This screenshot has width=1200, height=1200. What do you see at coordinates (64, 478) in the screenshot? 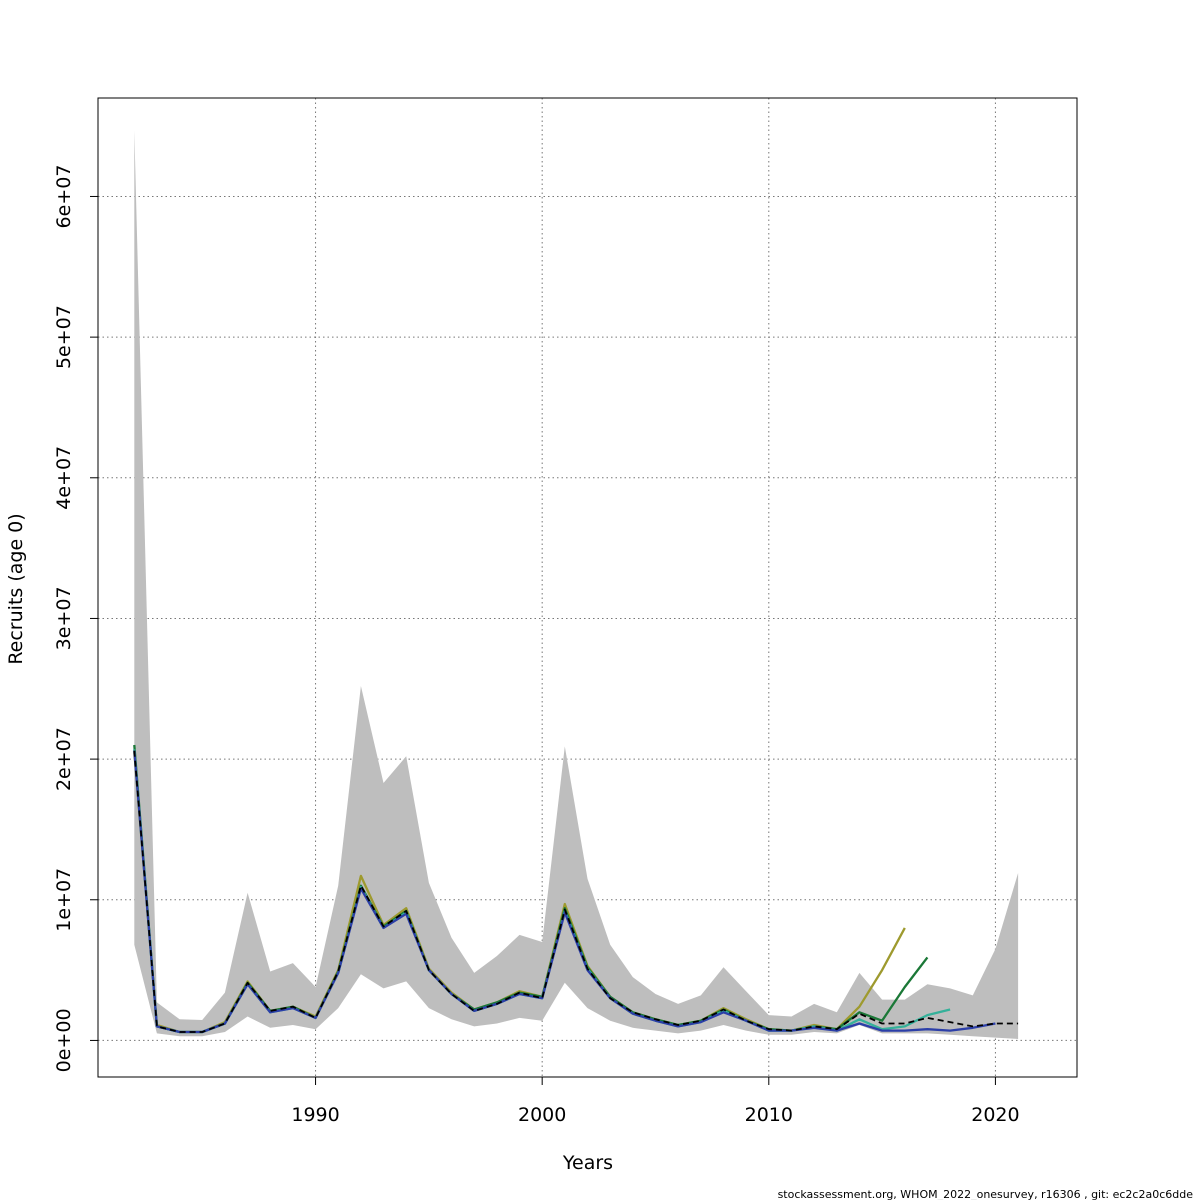
I see `y-tick-label-4: 4e+07` at bounding box center [64, 478].